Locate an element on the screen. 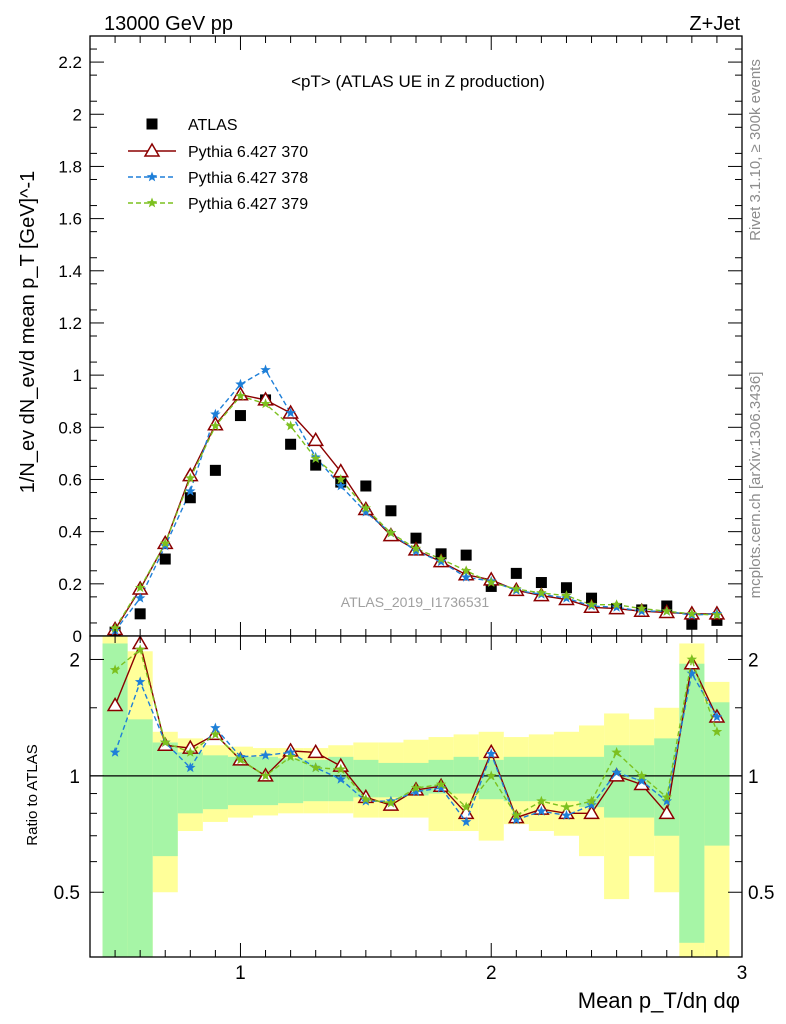 Image resolution: width=786 pixels, height=1024 pixels. x-tick-label: 1 is located at coordinates (240, 973).